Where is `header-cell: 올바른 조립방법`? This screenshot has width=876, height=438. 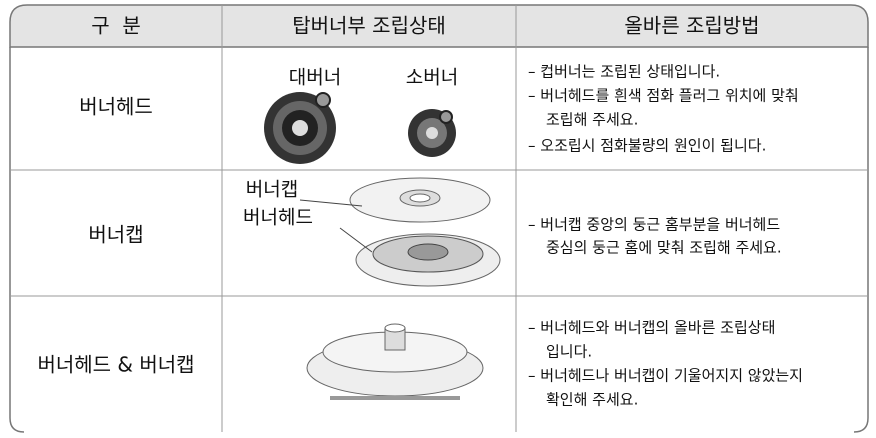 header-cell: 올바른 조립방법 is located at coordinates (691, 26).